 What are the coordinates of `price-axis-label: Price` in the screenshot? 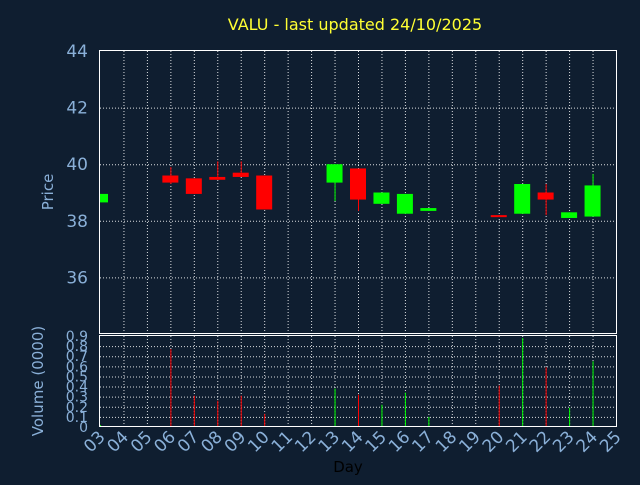 It's located at (48, 192).